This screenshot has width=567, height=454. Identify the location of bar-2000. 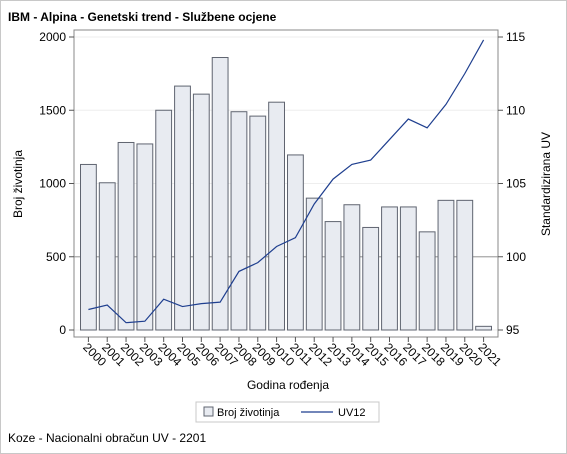
(88, 247).